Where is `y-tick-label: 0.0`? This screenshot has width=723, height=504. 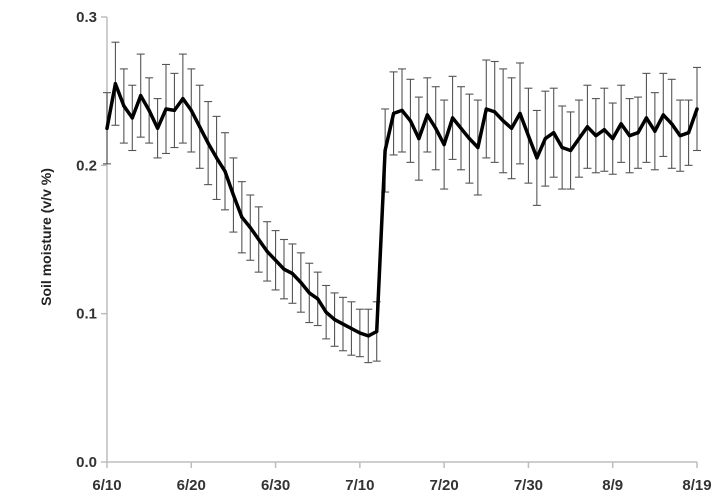 y-tick-label: 0.0 is located at coordinates (86, 462).